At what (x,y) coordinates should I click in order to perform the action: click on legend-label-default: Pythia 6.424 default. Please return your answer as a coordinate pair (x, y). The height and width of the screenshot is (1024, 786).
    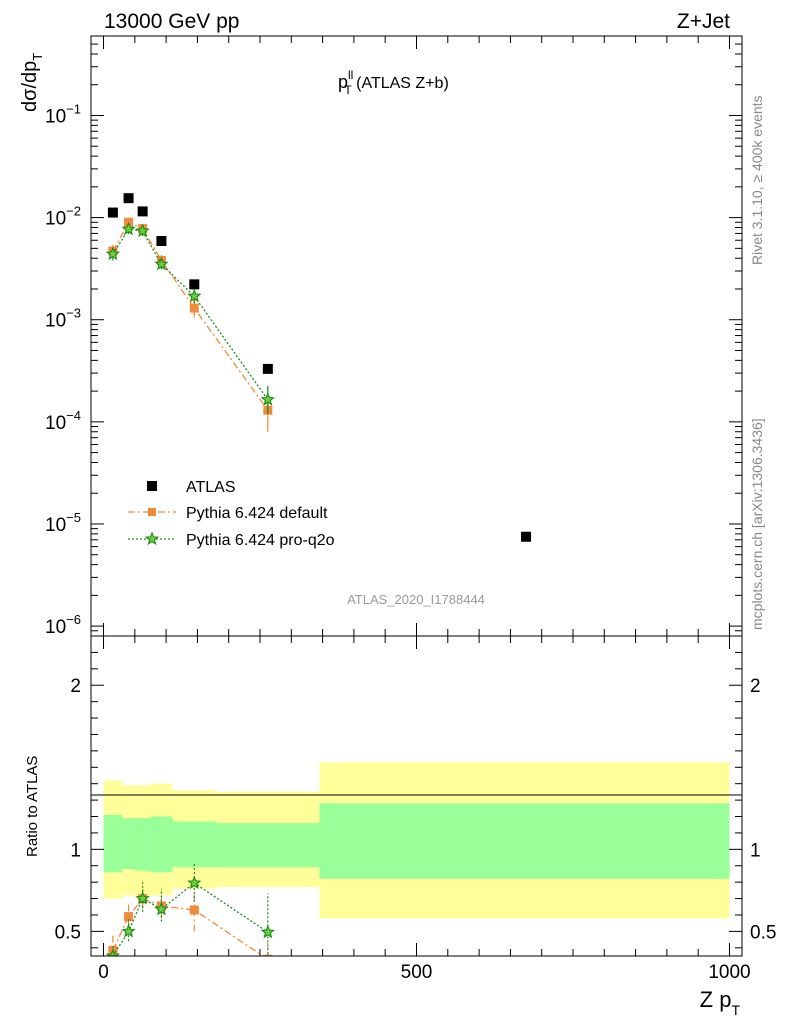
    Looking at the image, I should click on (257, 513).